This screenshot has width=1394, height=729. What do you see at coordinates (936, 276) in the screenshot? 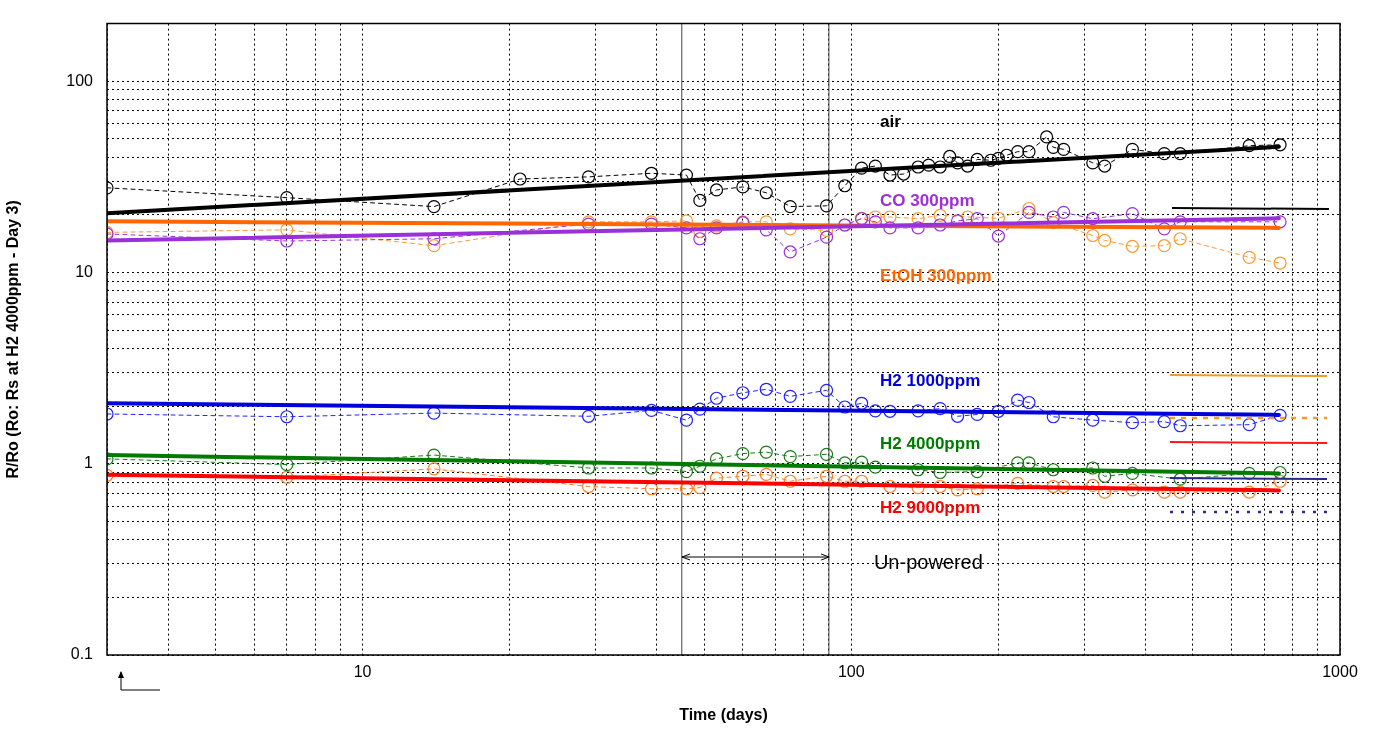
I see `text: EtOH 300ppm` at bounding box center [936, 276].